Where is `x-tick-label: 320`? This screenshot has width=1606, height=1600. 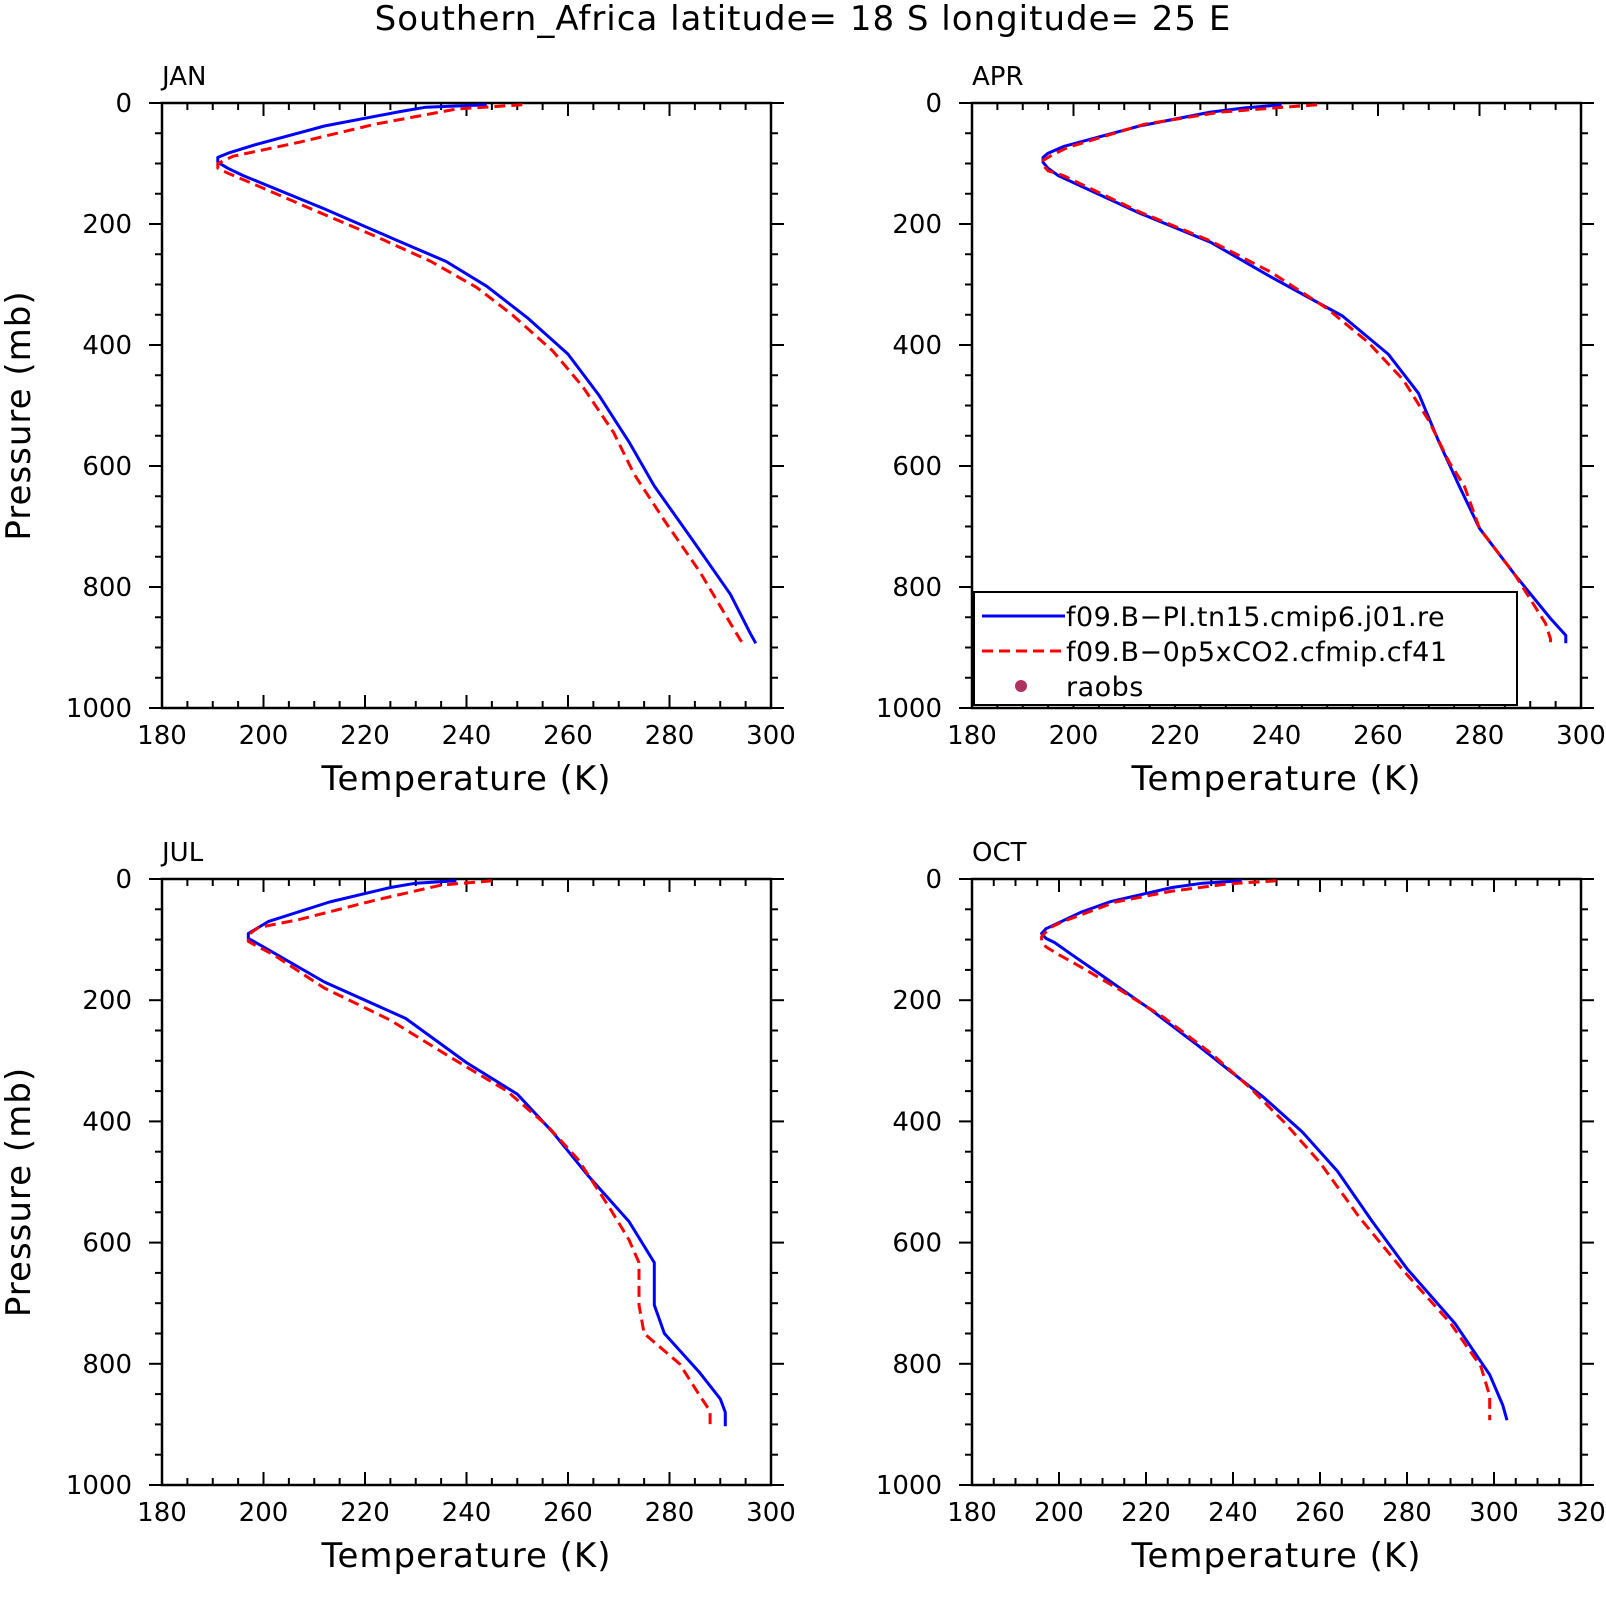 x-tick-label: 320 is located at coordinates (1581, 1513).